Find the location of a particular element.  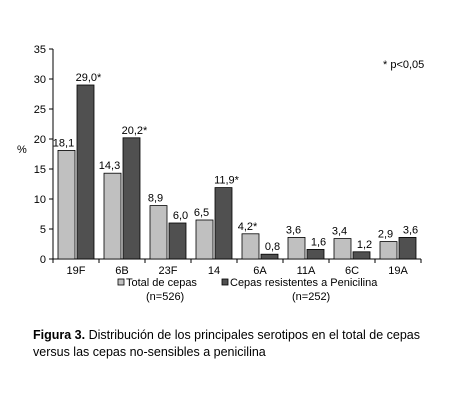

data-label-total: 18,1 is located at coordinates (63, 143).